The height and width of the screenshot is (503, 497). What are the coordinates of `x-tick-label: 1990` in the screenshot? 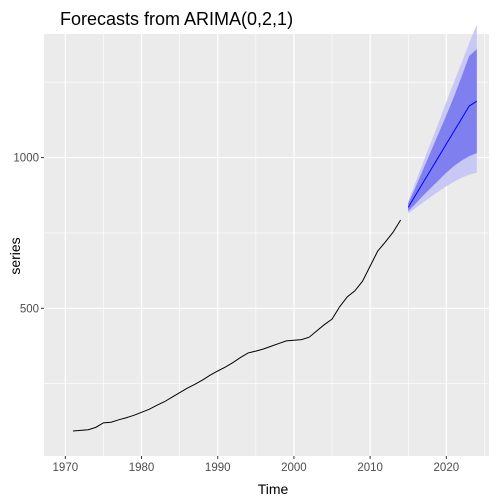 It's located at (218, 468).